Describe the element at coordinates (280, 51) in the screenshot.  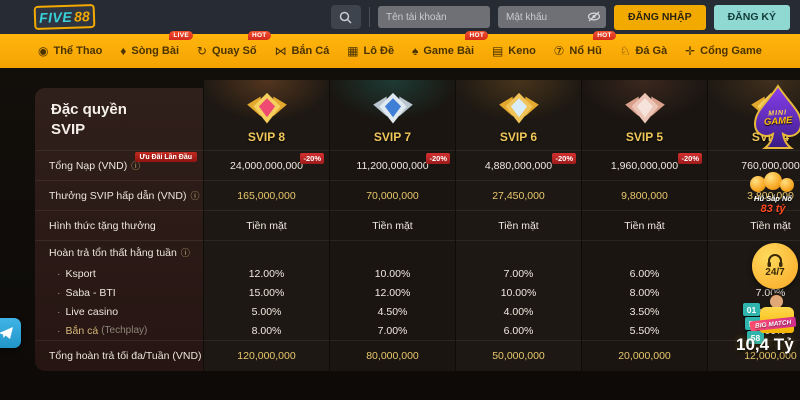
I see `fish-icon: ⋈` at that location.